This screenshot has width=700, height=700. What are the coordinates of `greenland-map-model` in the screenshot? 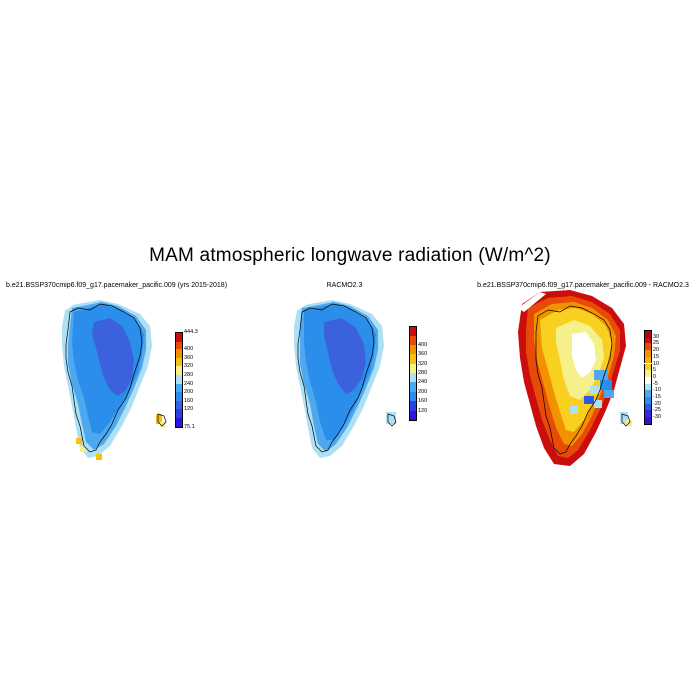 It's located at (114, 378).